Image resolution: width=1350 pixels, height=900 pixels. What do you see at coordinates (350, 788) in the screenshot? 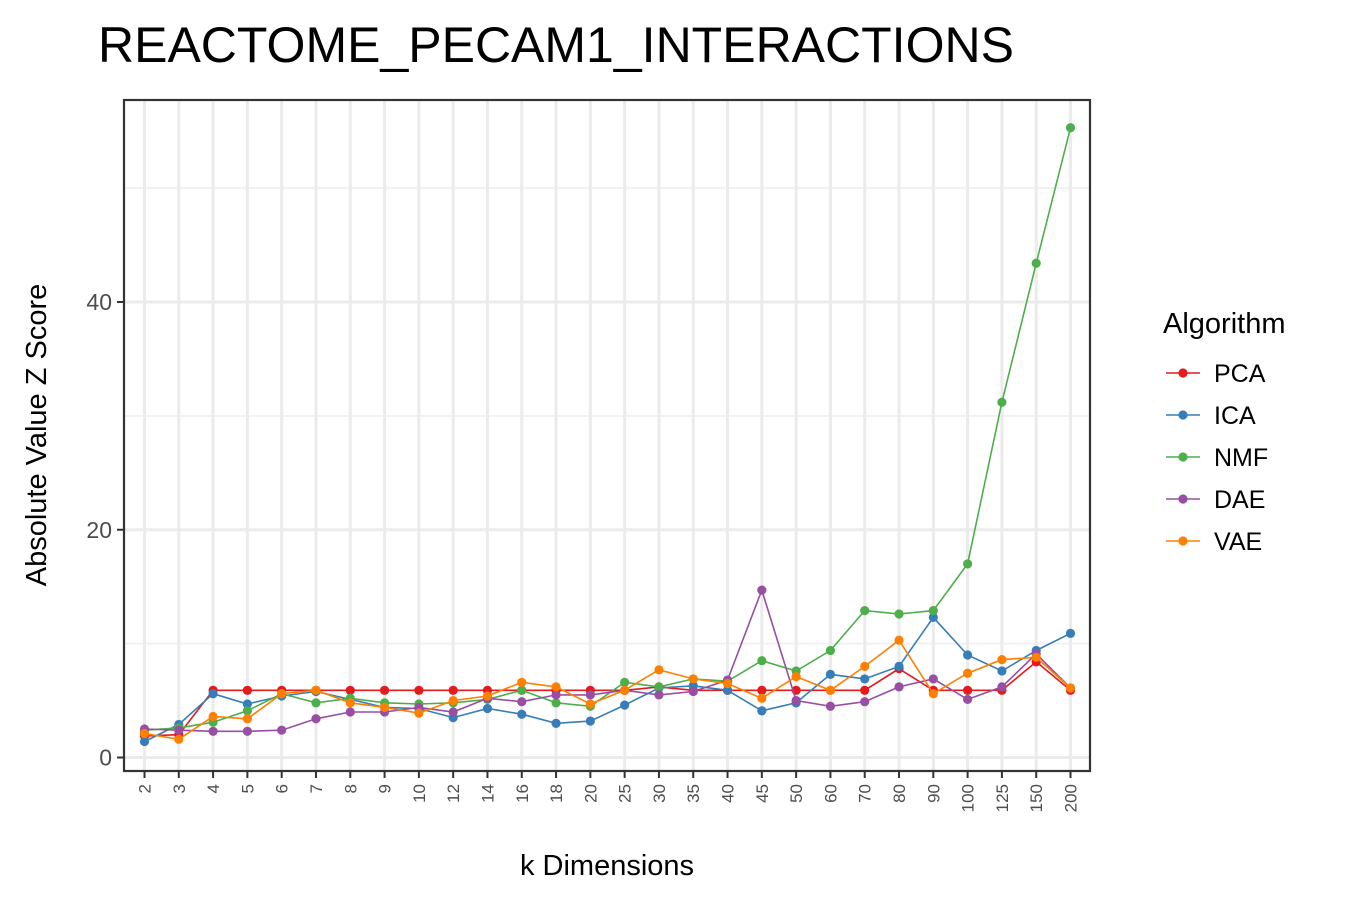
I see `x-tick-label: 8` at bounding box center [350, 788].